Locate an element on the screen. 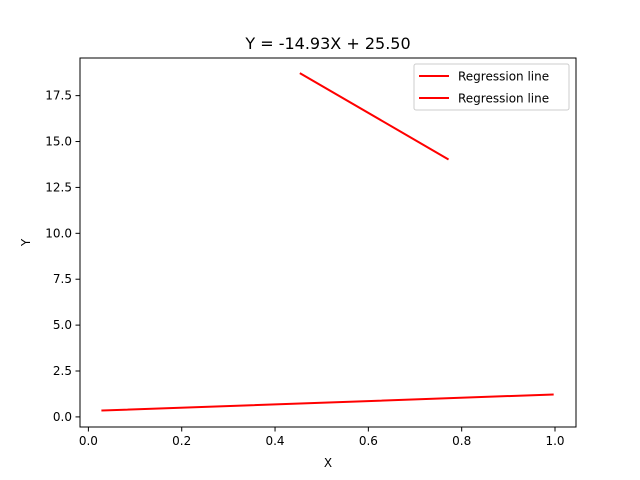 This screenshot has width=640, height=480. y-axis: 0.0 2.5 5.0 7.5 10.0 12.5 15.0 17.5 is located at coordinates (62, 256).